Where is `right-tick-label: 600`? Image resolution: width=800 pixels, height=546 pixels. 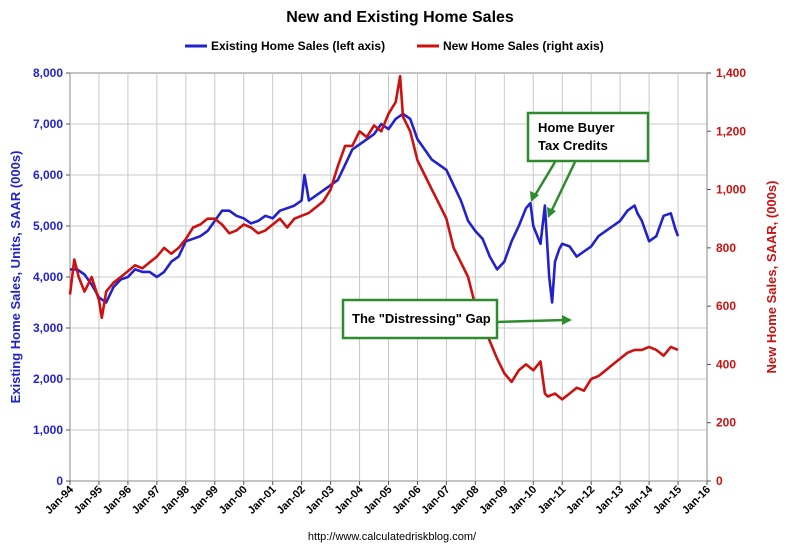 right-tick-label: 600 is located at coordinates (726, 306).